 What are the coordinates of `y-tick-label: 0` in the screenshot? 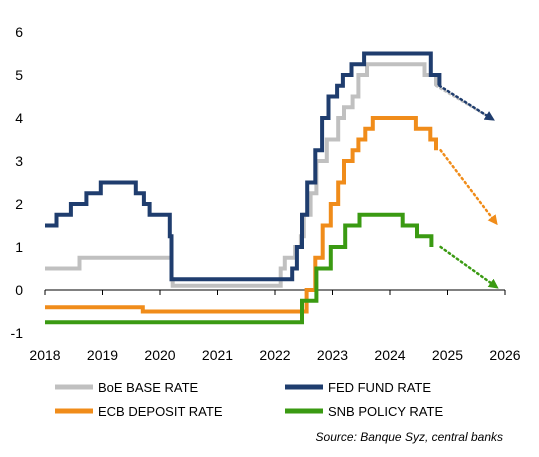 It's located at (19, 290).